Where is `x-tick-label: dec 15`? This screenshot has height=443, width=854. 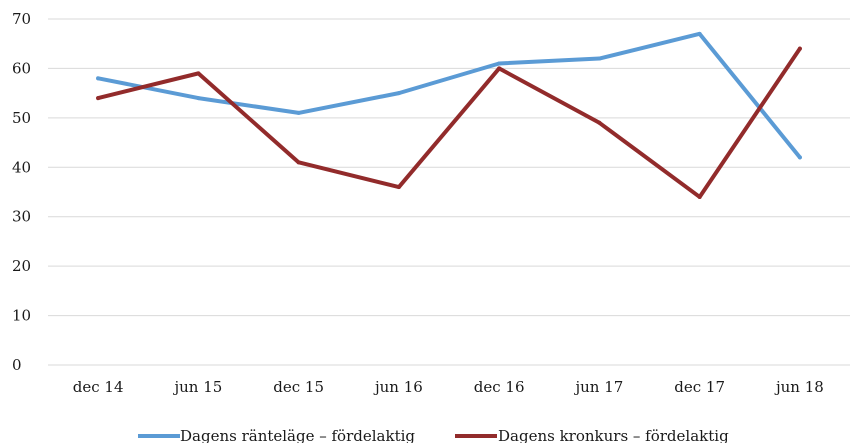
x-tick-label: dec 15 is located at coordinates (298, 387).